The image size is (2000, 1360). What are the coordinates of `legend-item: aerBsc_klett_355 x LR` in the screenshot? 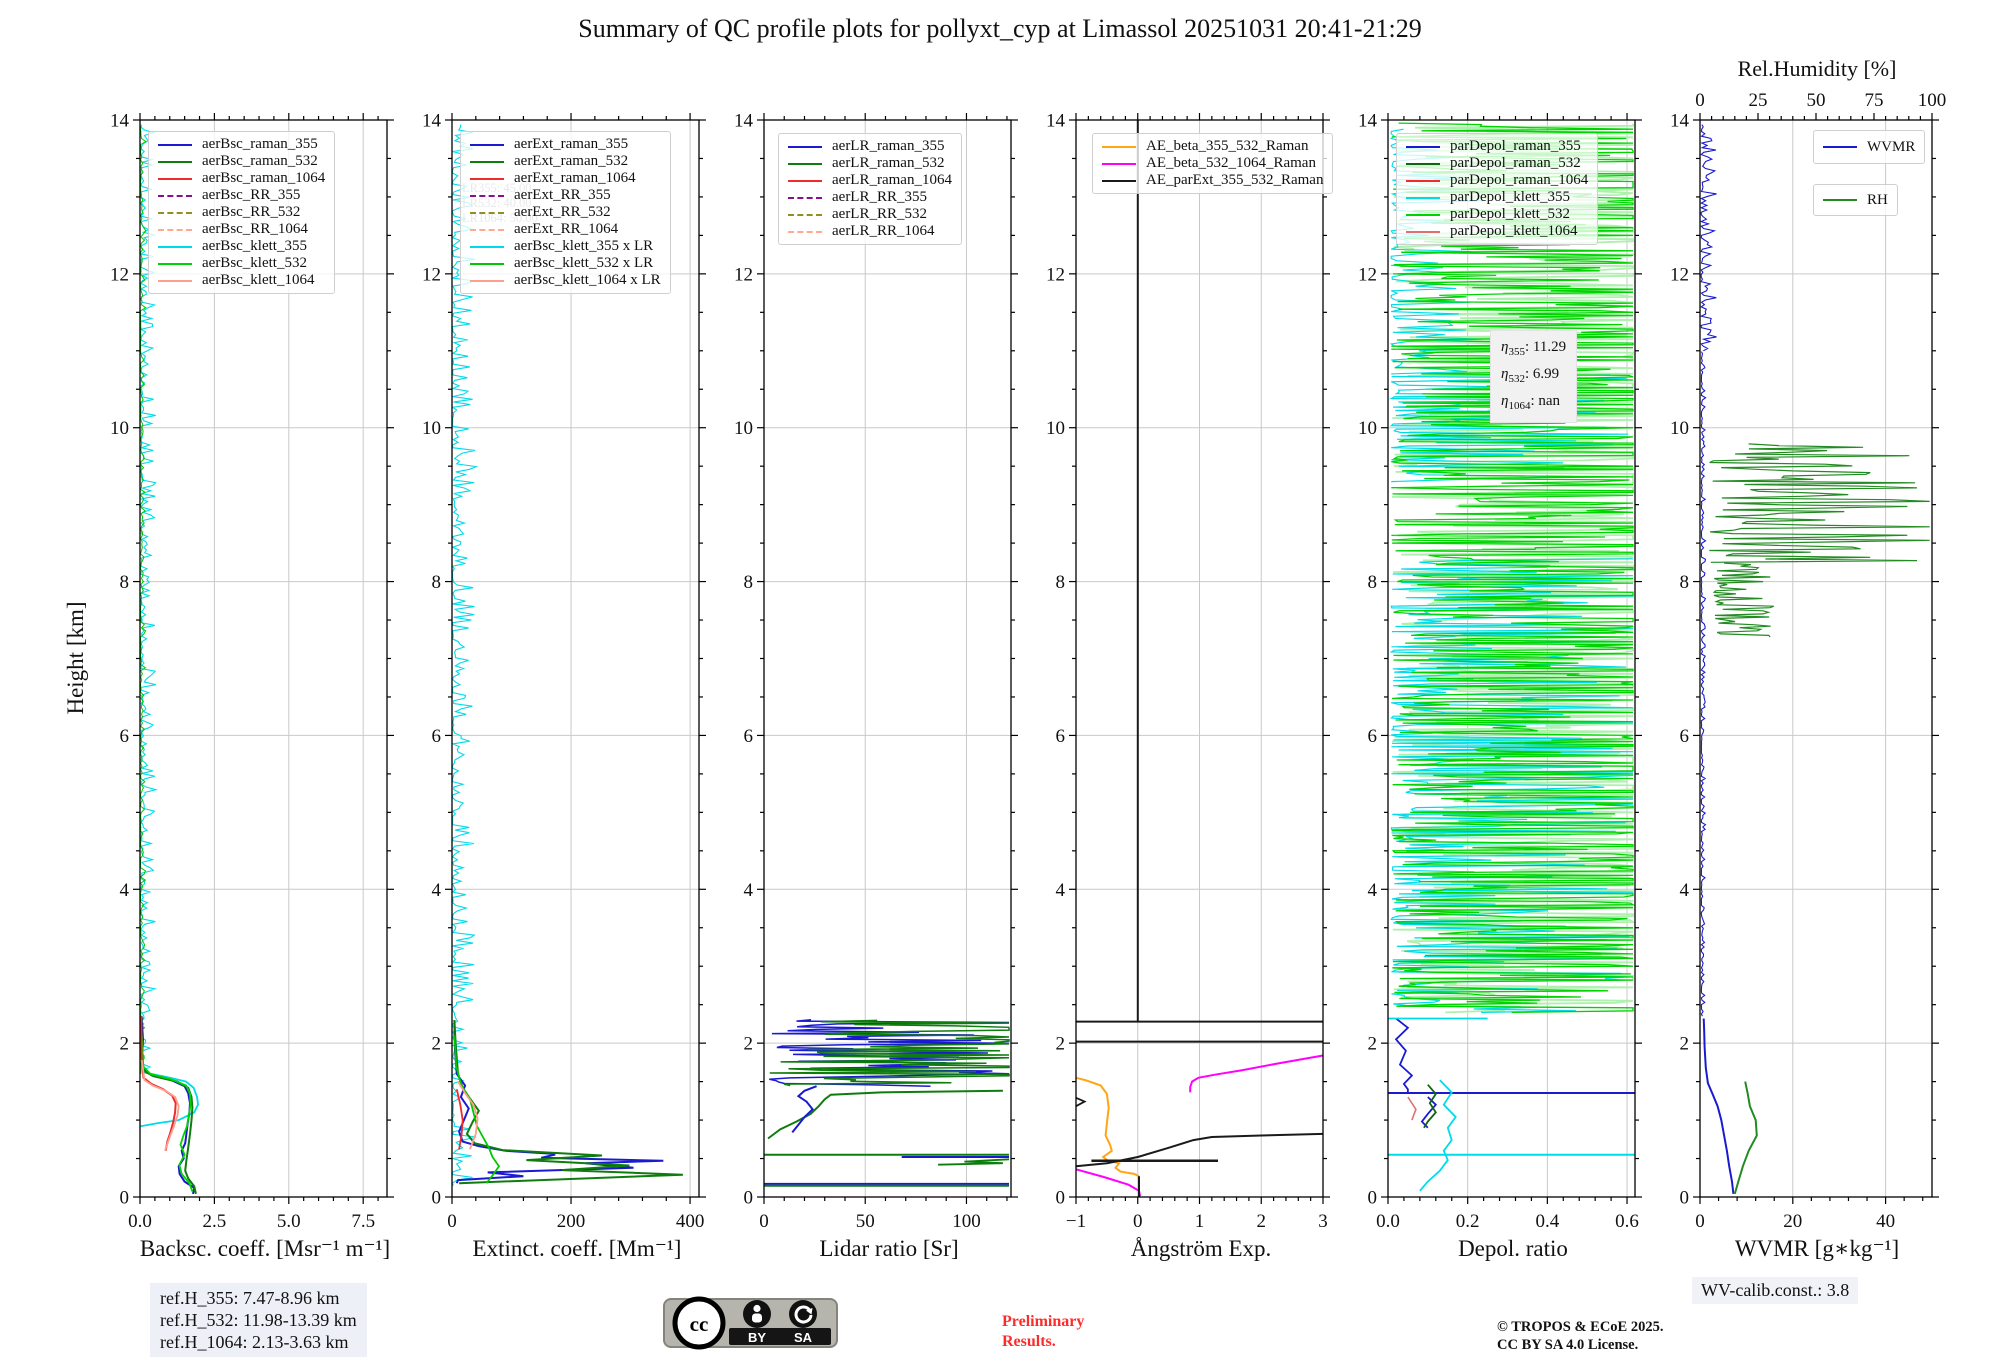 It's located at (565, 246).